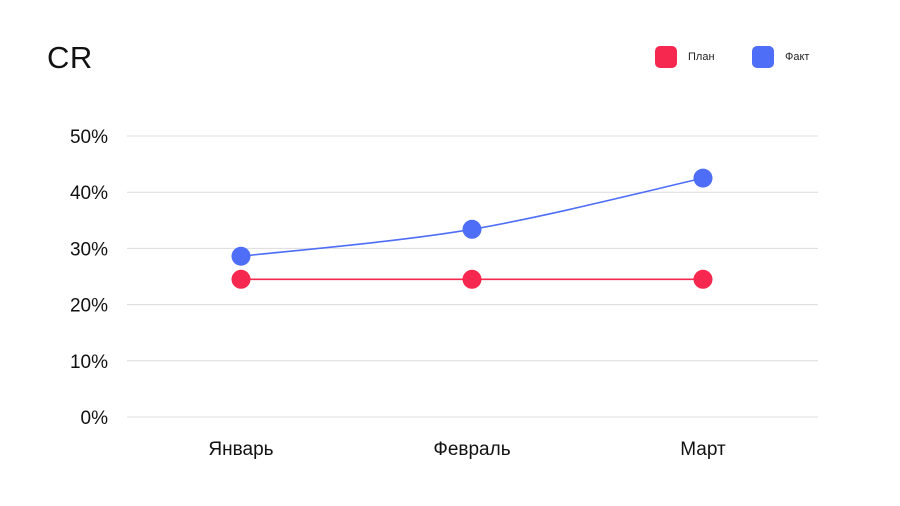  What do you see at coordinates (703, 449) in the screenshot?
I see `x-tick-label: Март` at bounding box center [703, 449].